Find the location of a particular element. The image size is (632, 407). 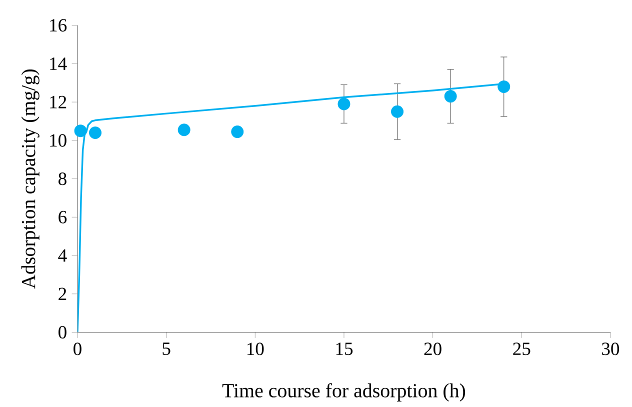

y-tick-label: 12 is located at coordinates (58, 102).